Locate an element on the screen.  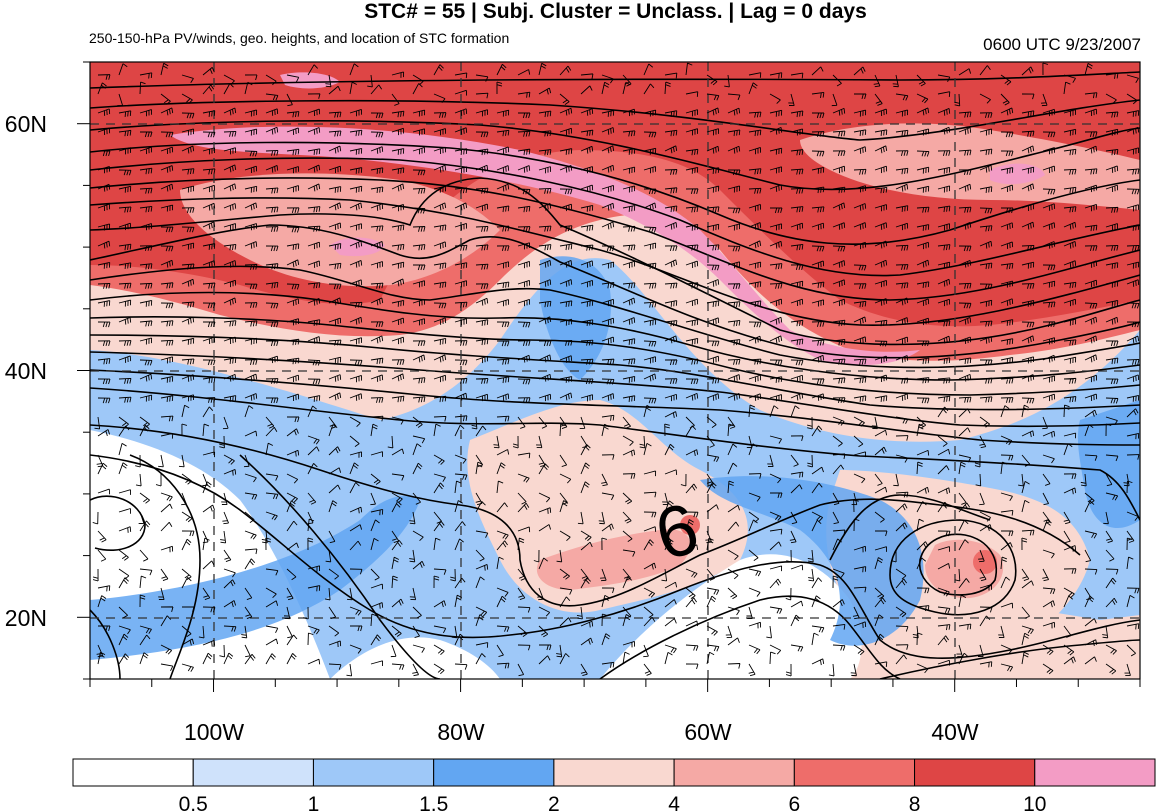
contour-line is located at coordinates (615, 454).